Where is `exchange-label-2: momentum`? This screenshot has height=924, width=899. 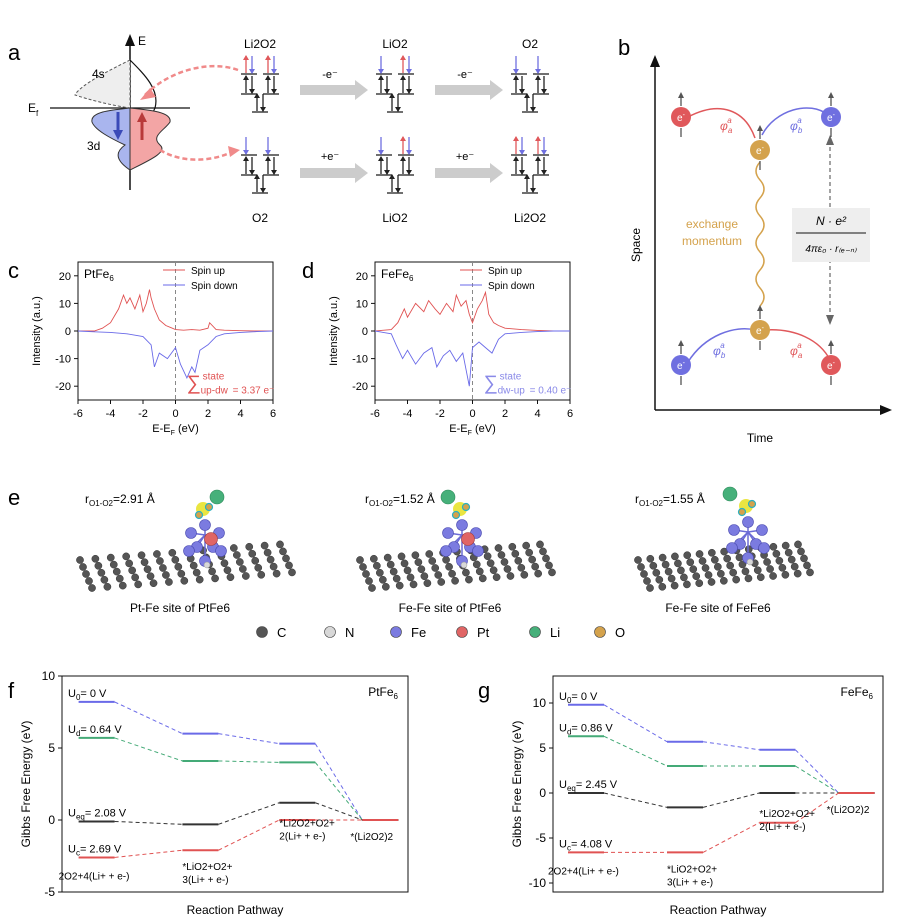 exchange-label-2: momentum is located at coordinates (712, 241).